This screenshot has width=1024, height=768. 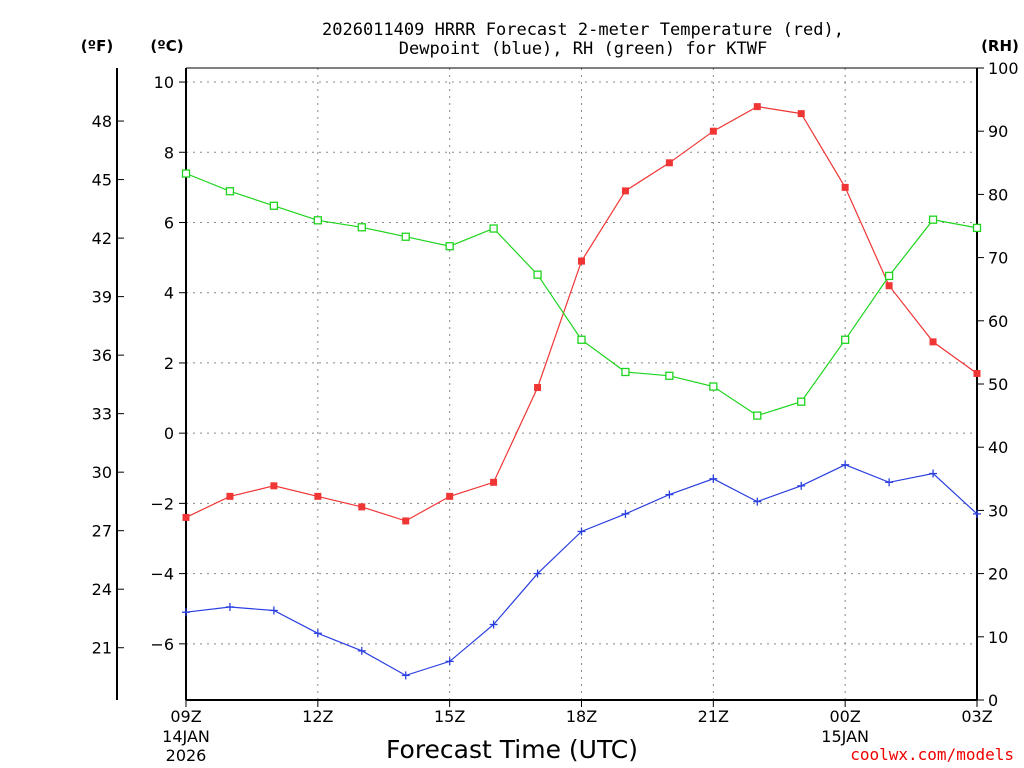 What do you see at coordinates (976, 716) in the screenshot?
I see `x-tick-label: 03Z` at bounding box center [976, 716].